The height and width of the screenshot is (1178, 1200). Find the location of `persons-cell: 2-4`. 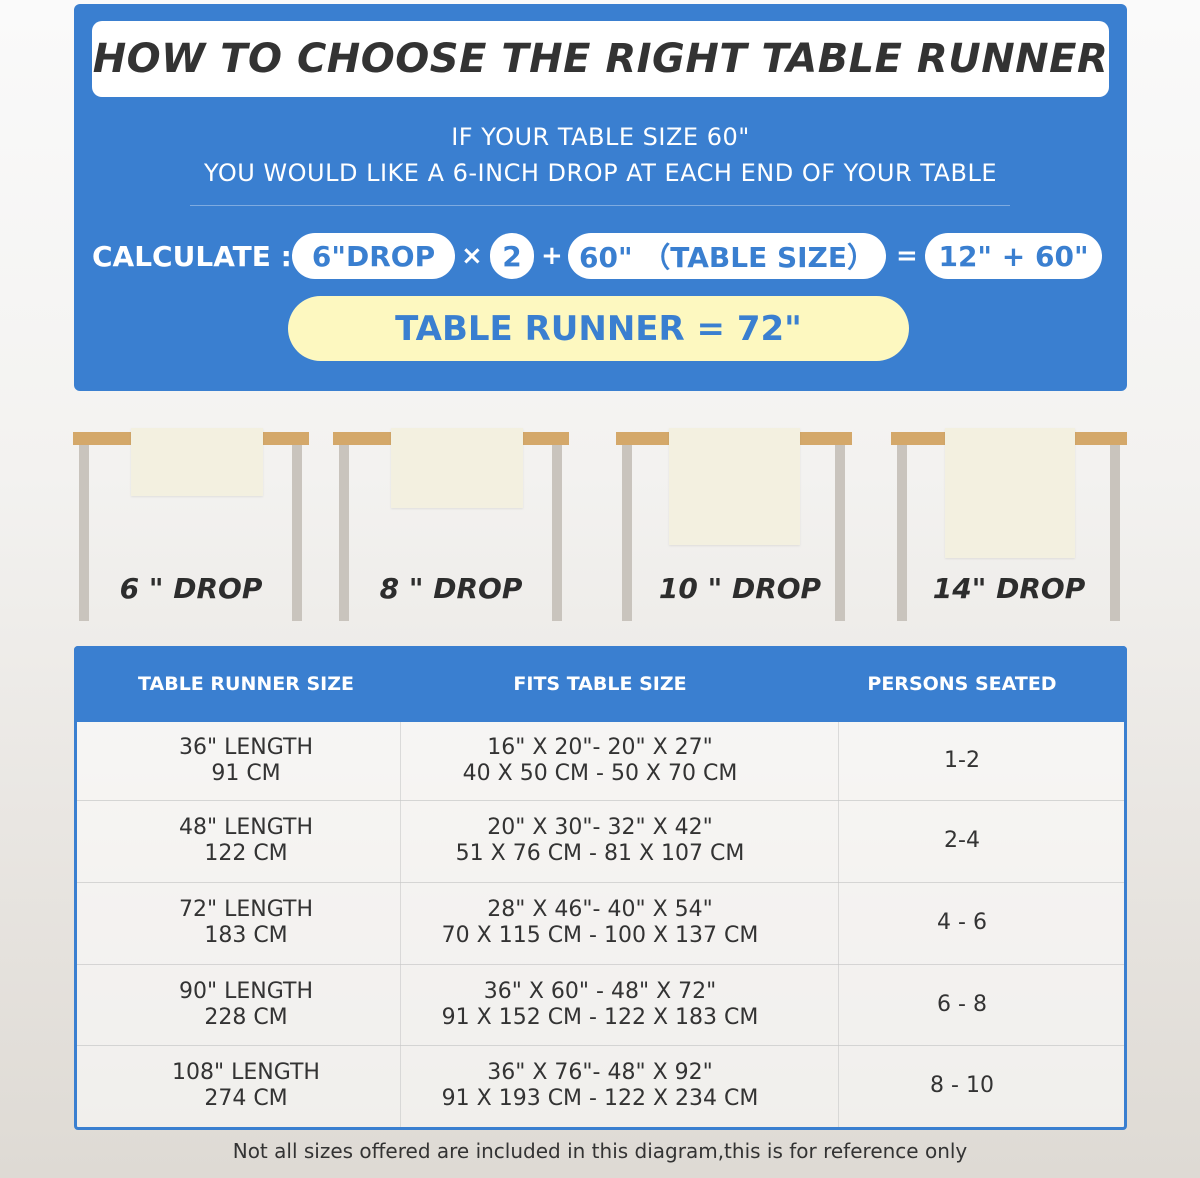

persons-cell: 2-4 is located at coordinates (962, 840).